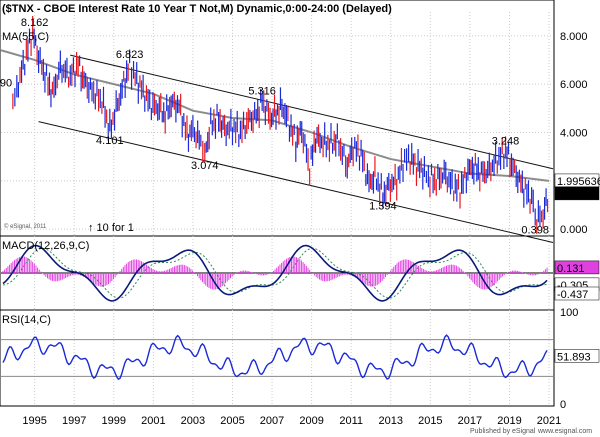 The image size is (600, 437). I want to click on rsi-y-tick-label: 0, so click(563, 405).